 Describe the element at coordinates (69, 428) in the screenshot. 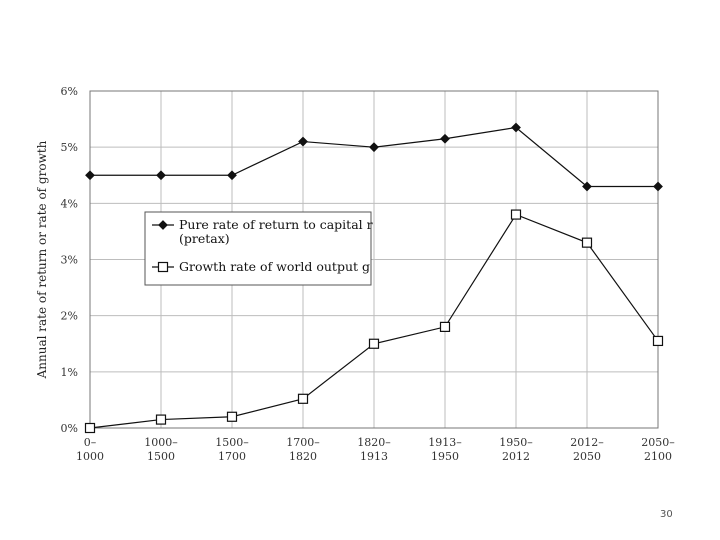

I see `y-tick-label: 0%` at that location.